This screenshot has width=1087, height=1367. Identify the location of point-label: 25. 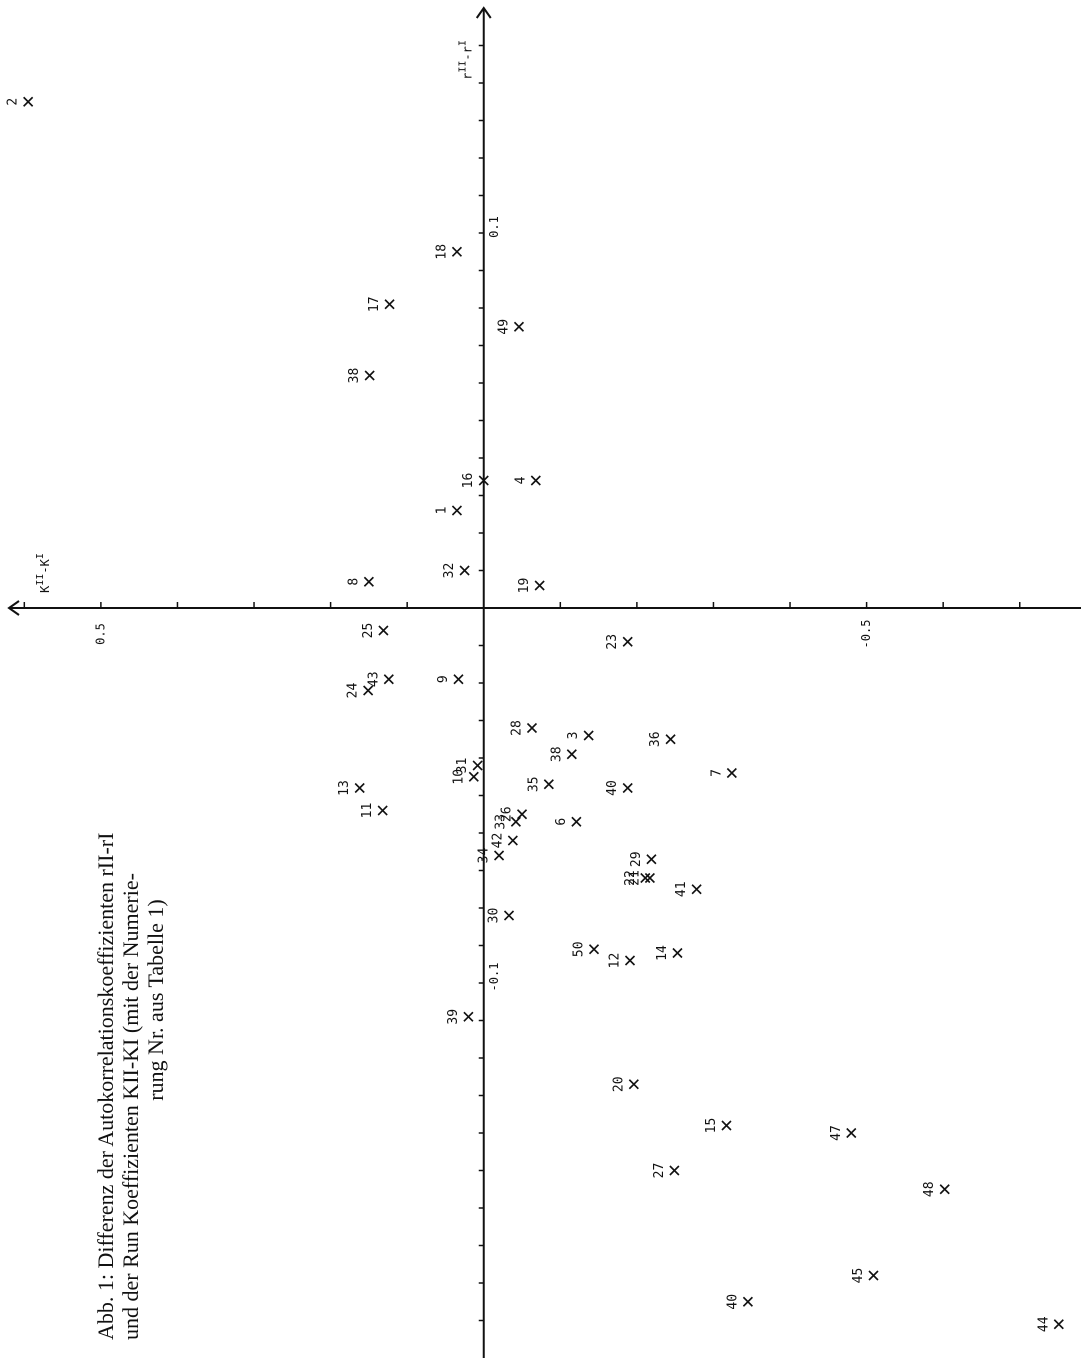
(368, 631).